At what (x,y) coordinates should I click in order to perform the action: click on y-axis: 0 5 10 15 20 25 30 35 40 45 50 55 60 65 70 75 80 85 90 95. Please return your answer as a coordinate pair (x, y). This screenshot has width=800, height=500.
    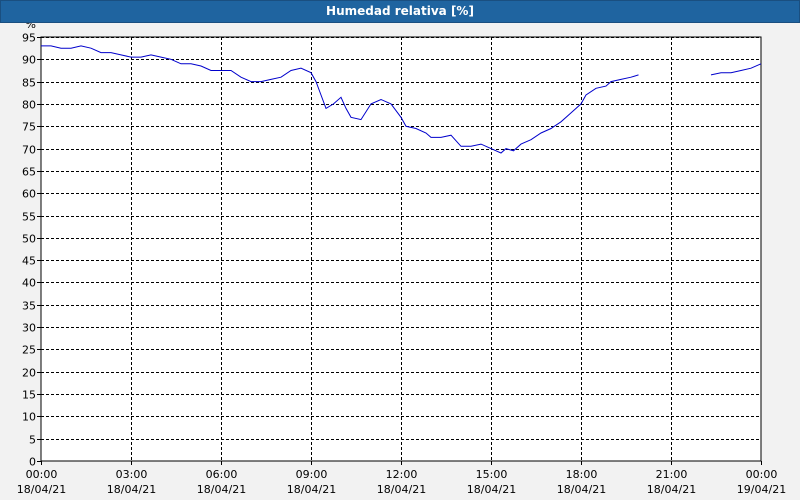
    Looking at the image, I should click on (31, 250).